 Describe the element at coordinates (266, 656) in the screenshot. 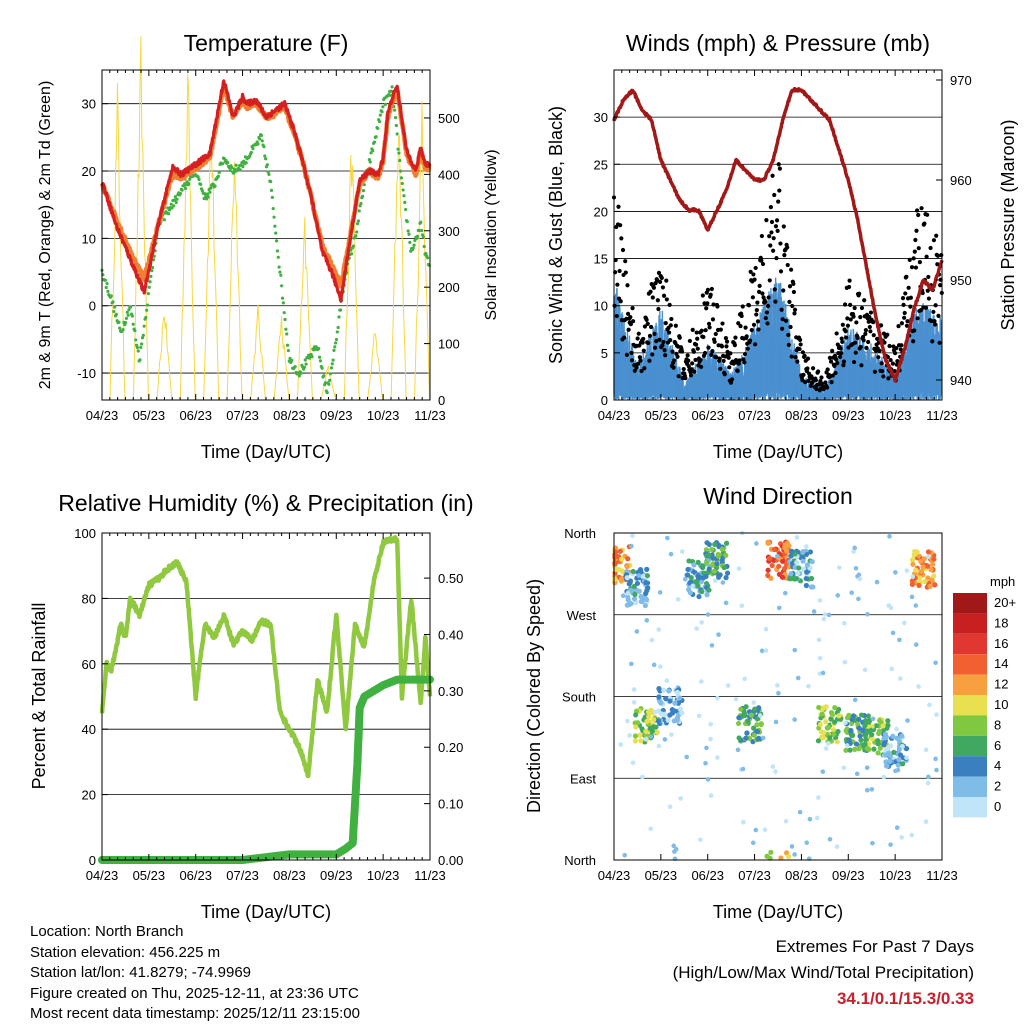

I see `humidity-line` at that location.